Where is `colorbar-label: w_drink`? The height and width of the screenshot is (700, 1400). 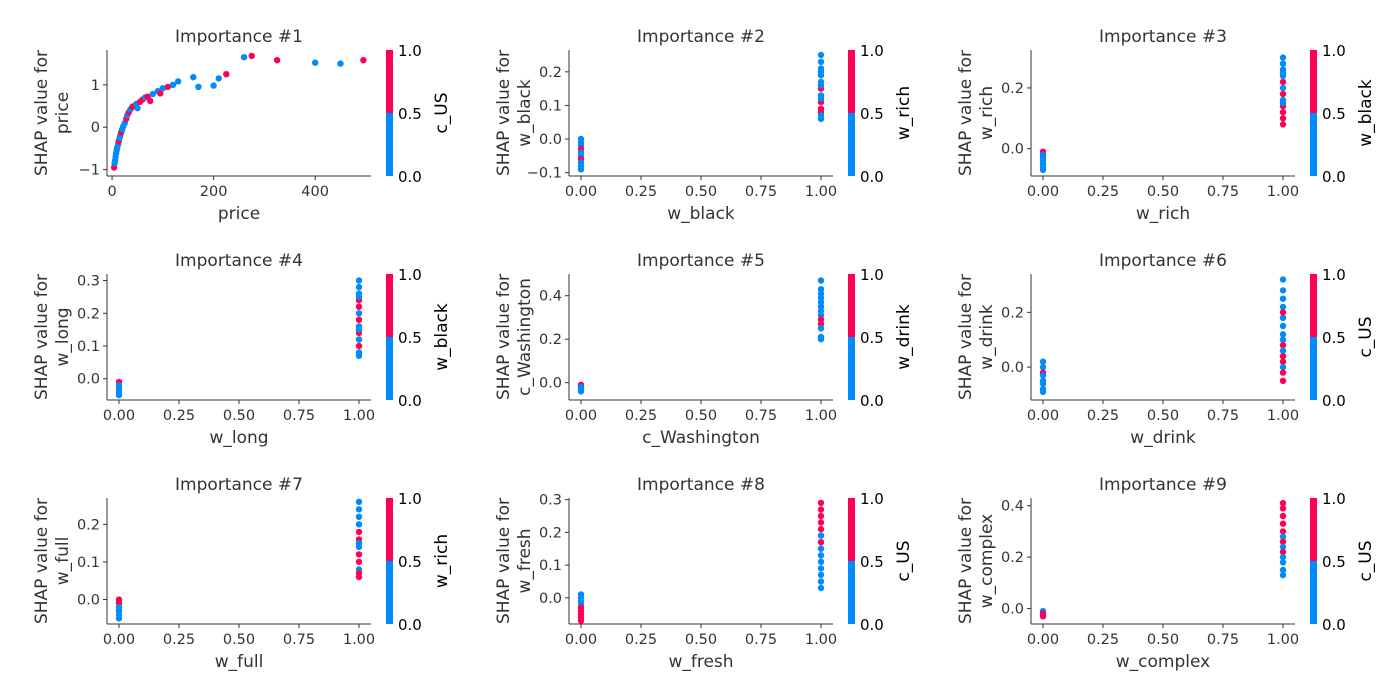 colorbar-label: w_drink is located at coordinates (904, 337).